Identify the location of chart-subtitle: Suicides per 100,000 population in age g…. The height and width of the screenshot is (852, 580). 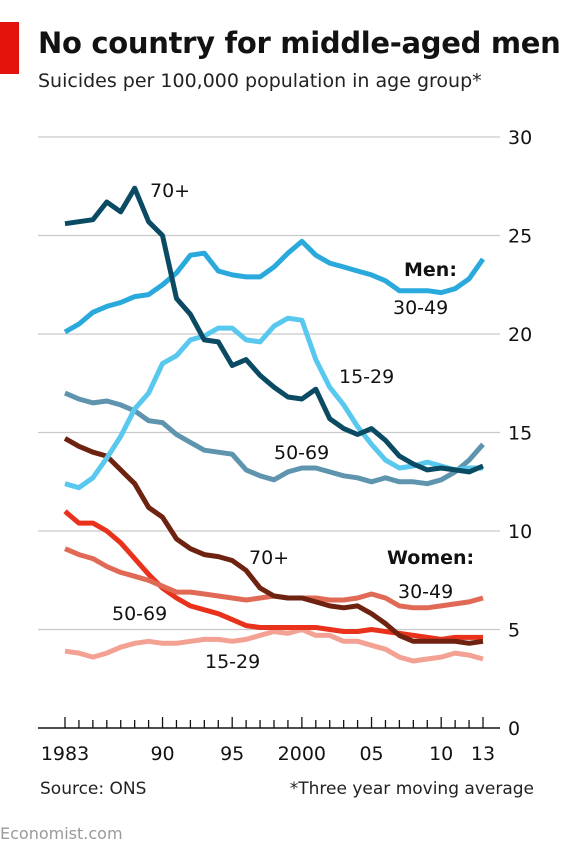
(260, 81).